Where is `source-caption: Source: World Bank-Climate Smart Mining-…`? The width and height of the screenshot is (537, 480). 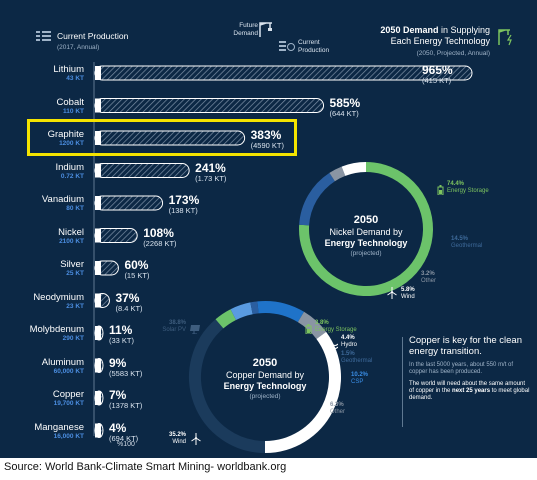 source-caption: Source: World Bank-Climate Smart Mining-… is located at coordinates (145, 467).